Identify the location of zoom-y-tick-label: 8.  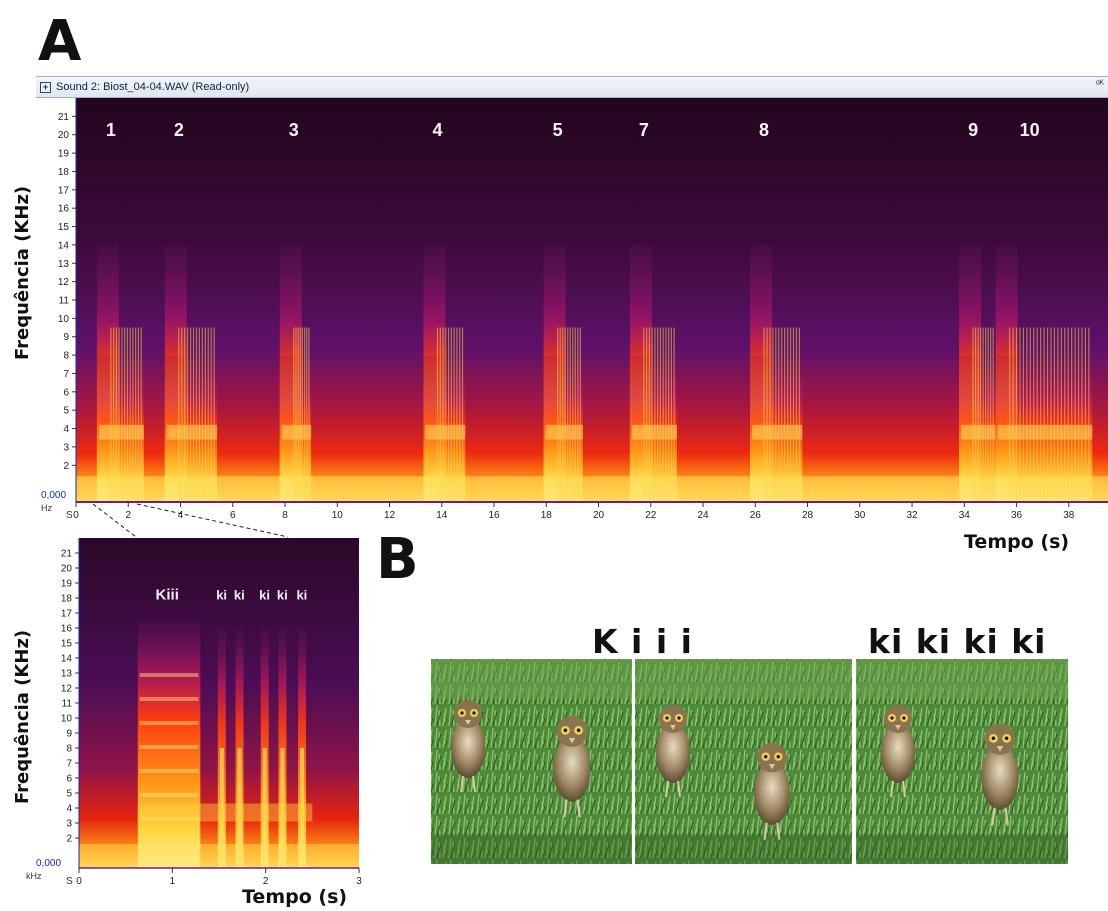
(69, 749).